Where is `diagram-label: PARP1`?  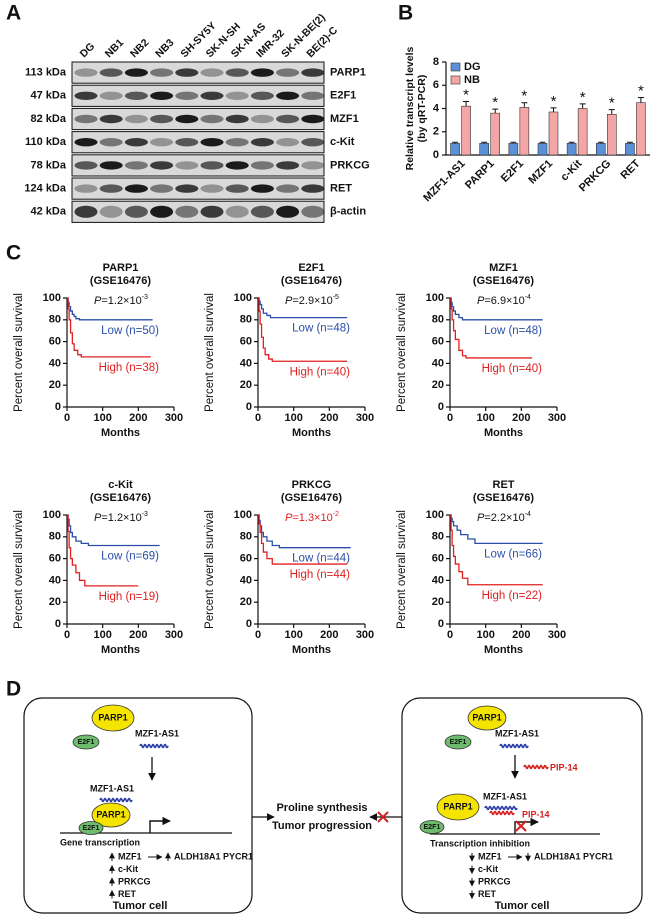
diagram-label: PARP1 is located at coordinates (457, 806).